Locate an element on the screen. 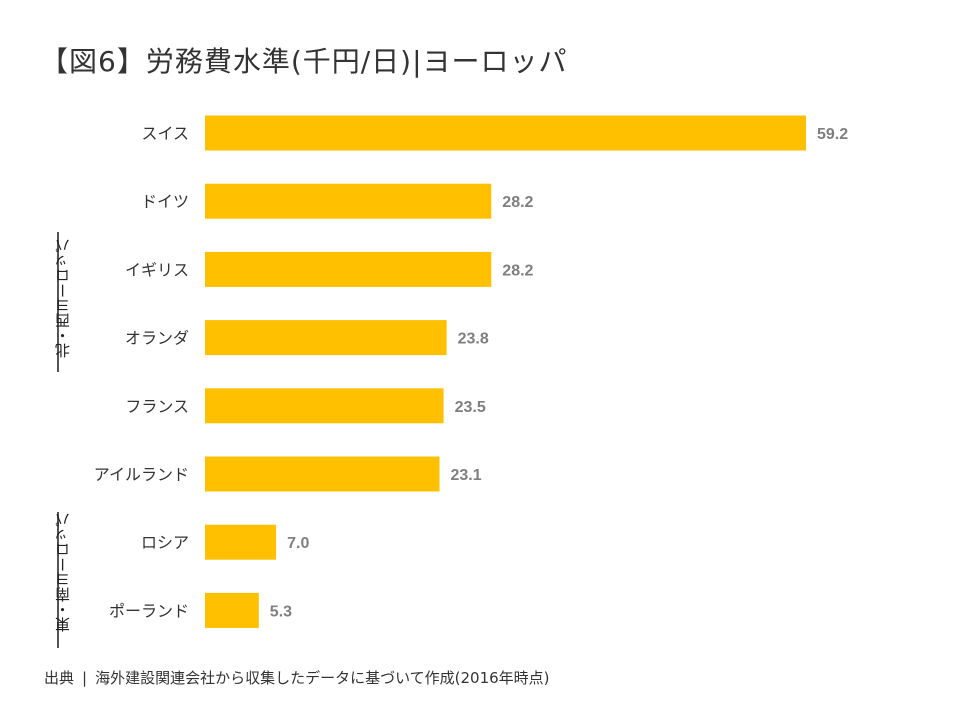 The image size is (960, 720). category-label-0: スイス is located at coordinates (165, 133).